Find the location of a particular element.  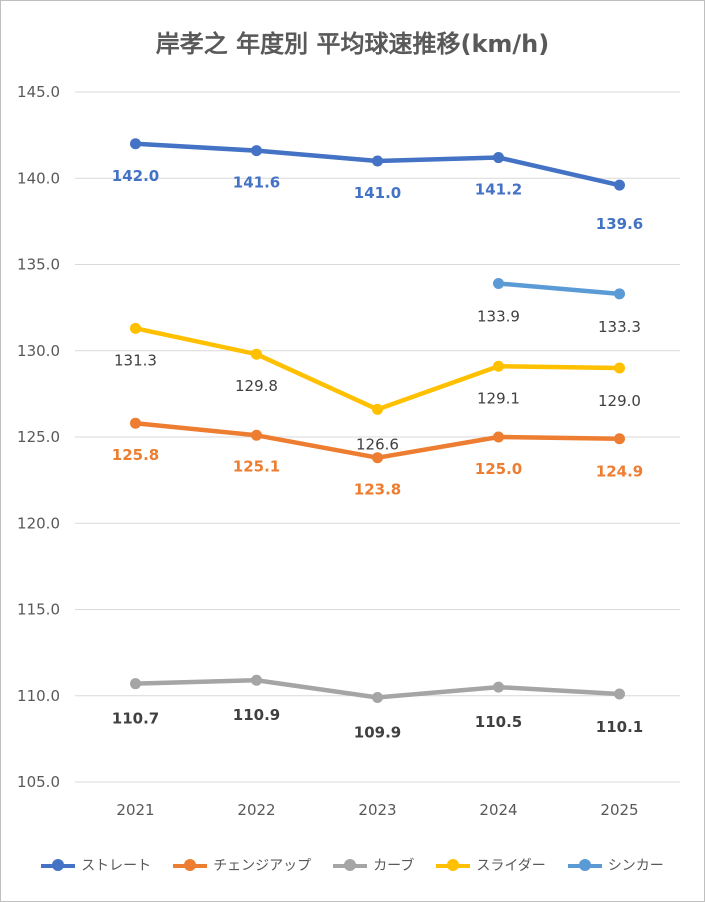

legend-item: スライダー is located at coordinates (491, 865).